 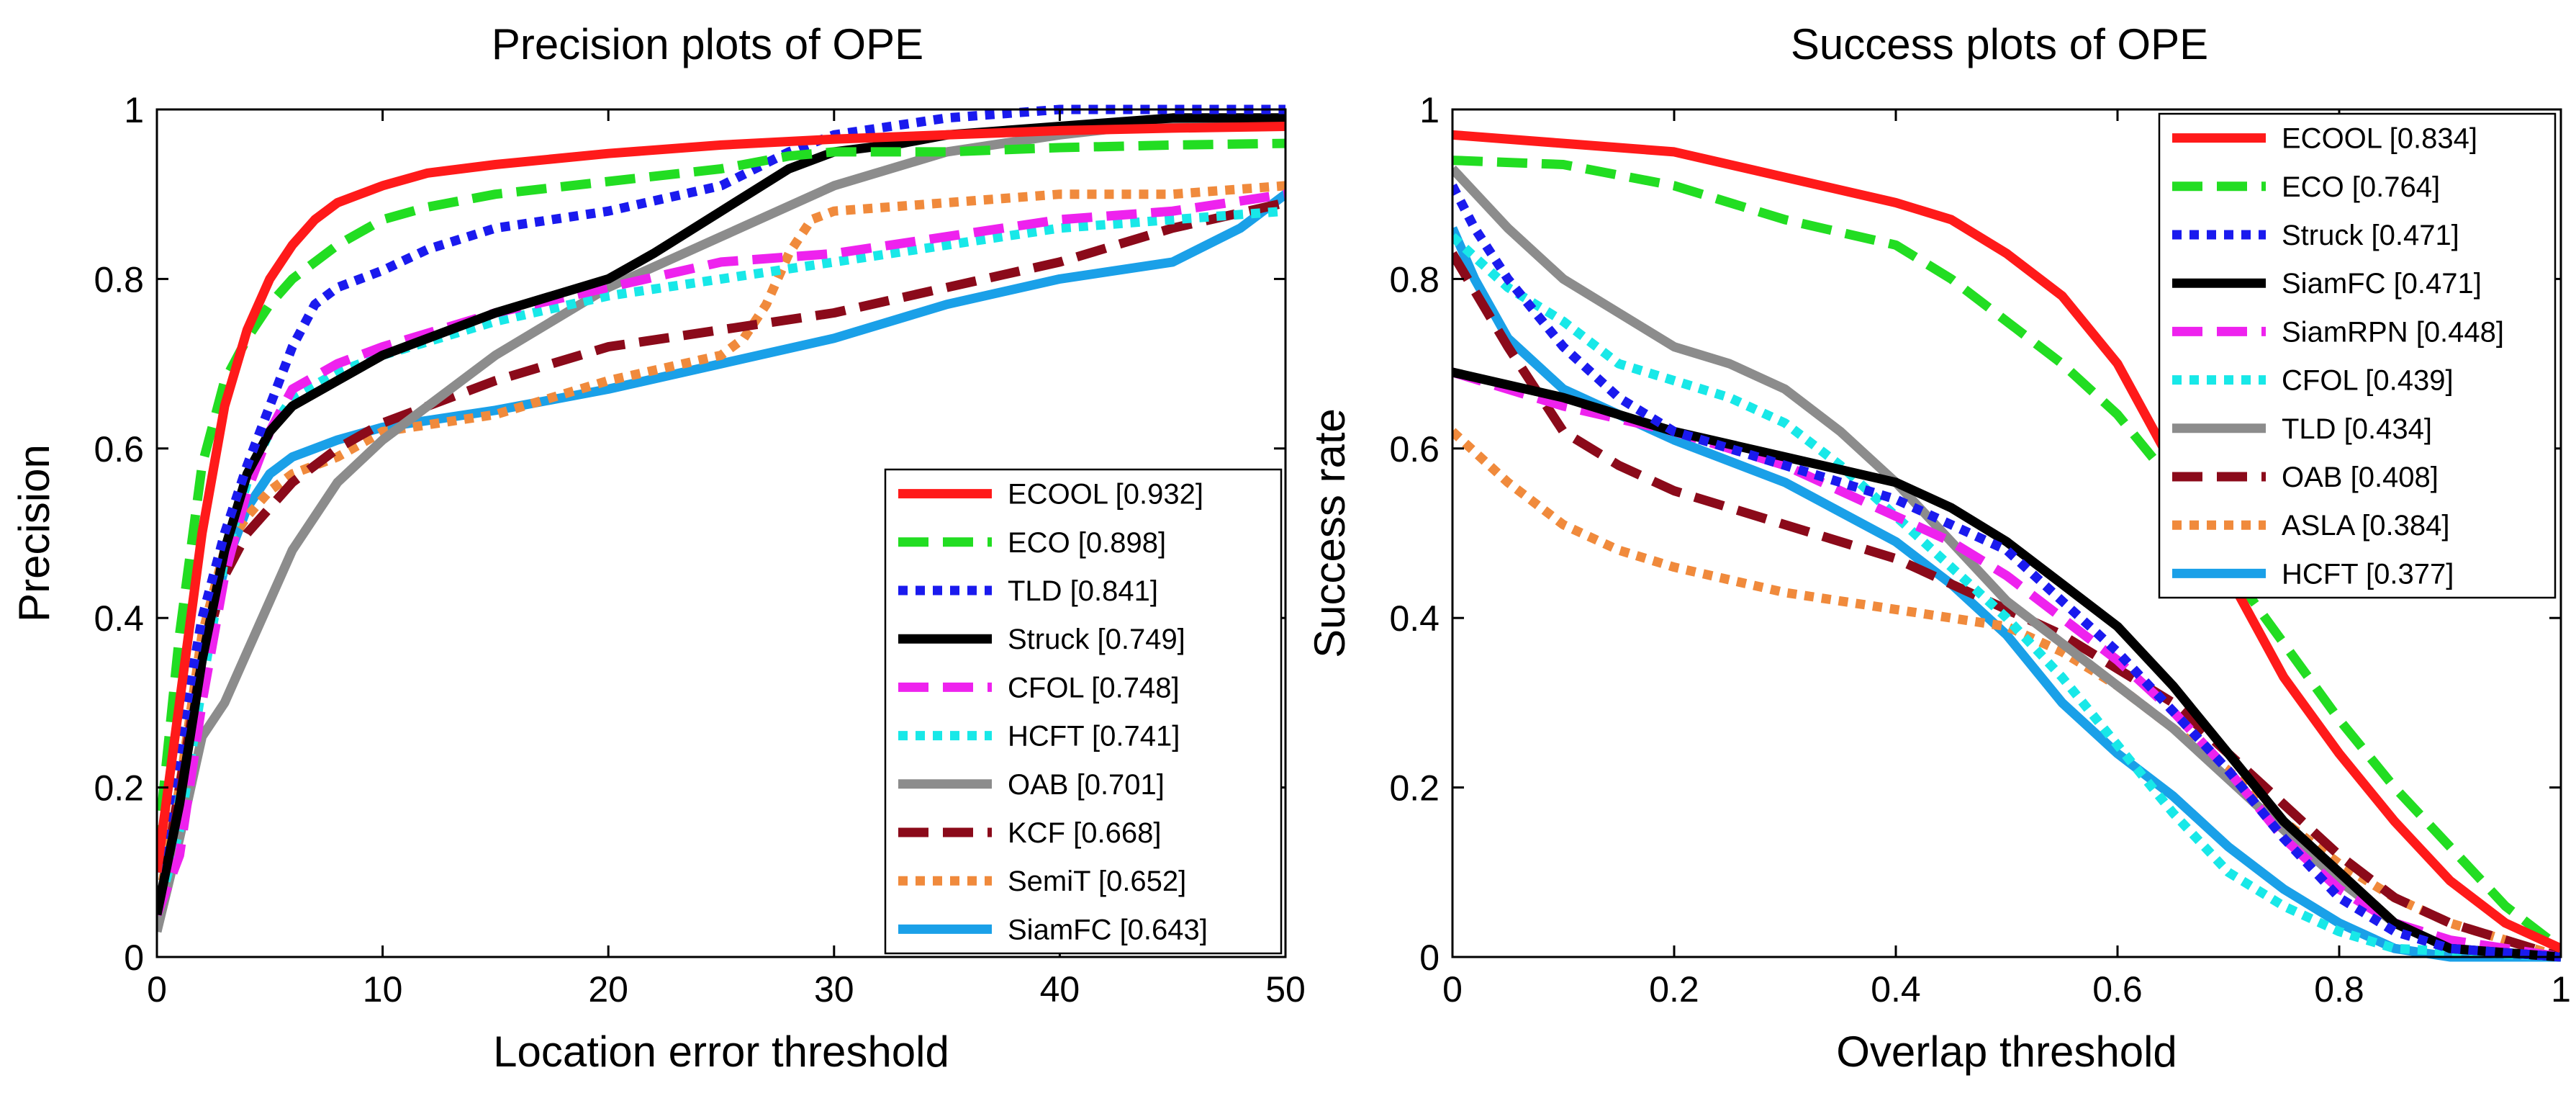 What do you see at coordinates (2118, 989) in the screenshot?
I see `success-x-tick-label: 0.6` at bounding box center [2118, 989].